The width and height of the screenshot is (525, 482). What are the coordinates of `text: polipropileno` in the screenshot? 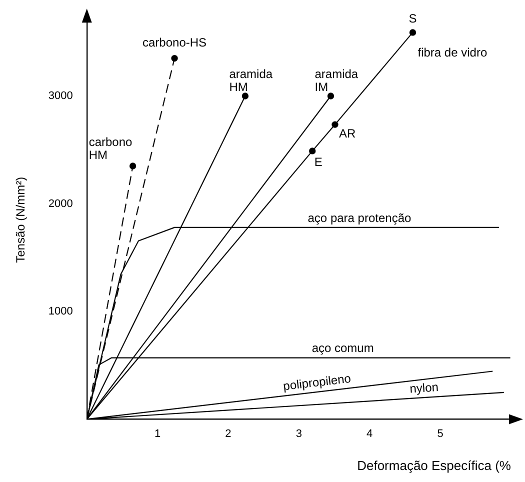 It's located at (317, 382).